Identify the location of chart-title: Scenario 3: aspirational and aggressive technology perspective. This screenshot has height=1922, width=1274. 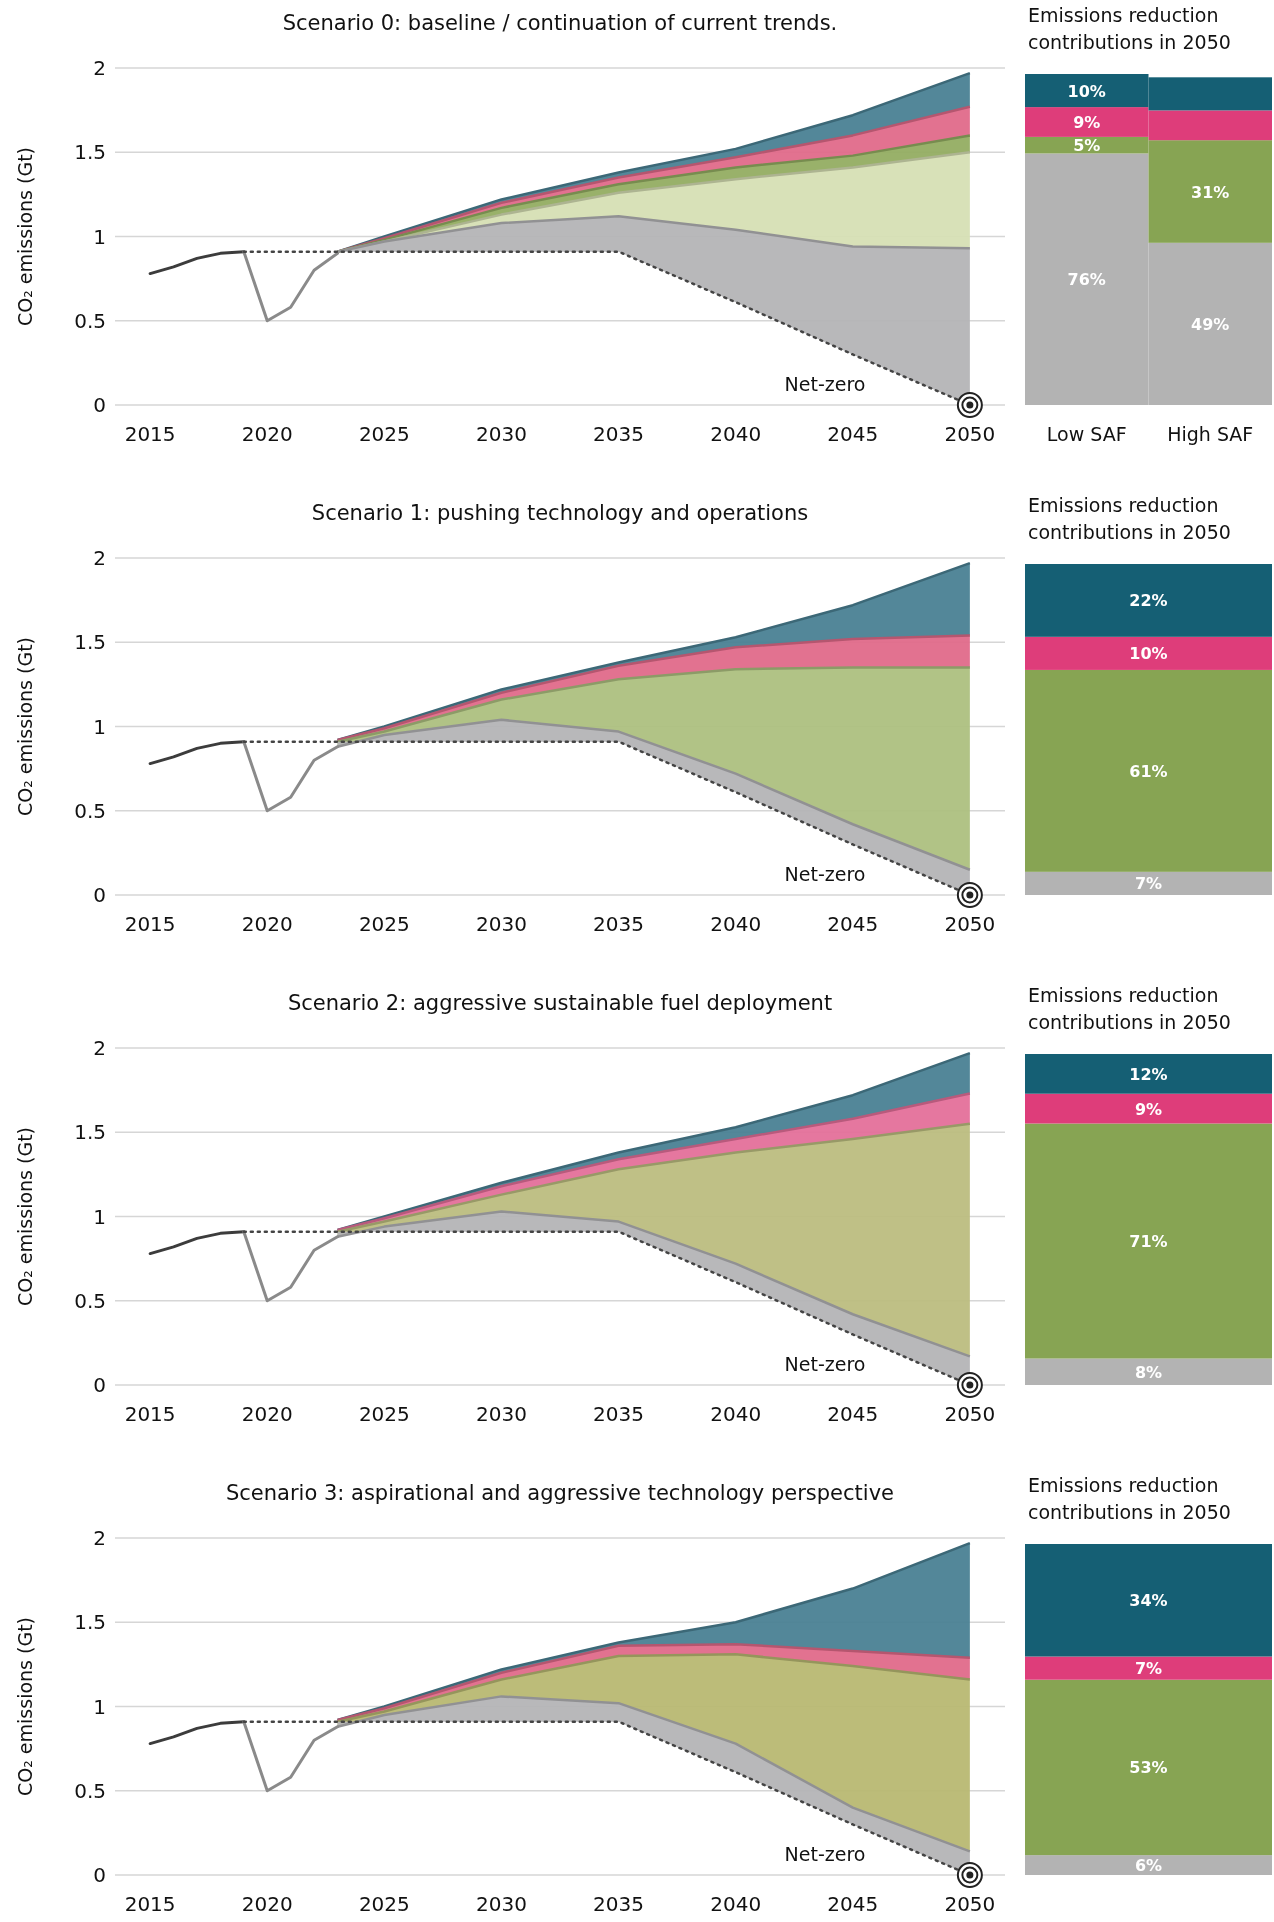
(560, 1493).